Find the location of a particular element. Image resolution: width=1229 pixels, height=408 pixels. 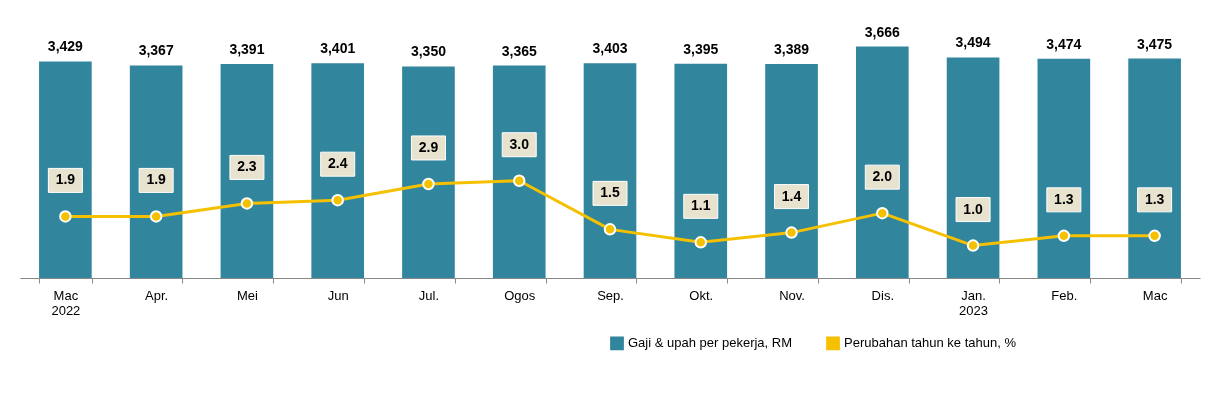

data-label: 3,350 is located at coordinates (428, 51).